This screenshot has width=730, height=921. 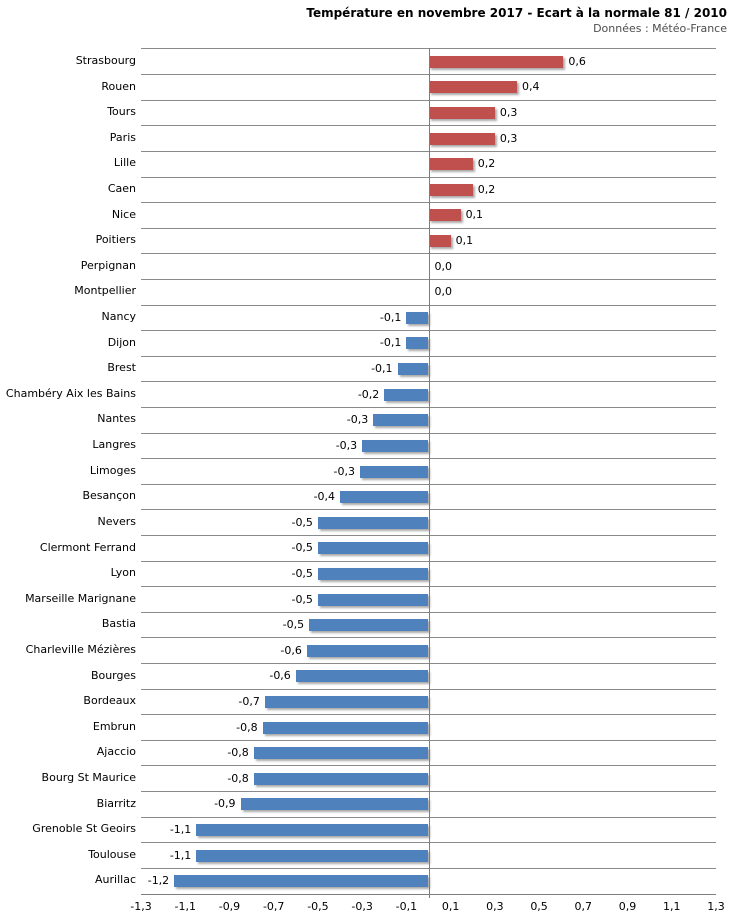 I want to click on category-label: Charleville Mézières, so click(x=80, y=649).